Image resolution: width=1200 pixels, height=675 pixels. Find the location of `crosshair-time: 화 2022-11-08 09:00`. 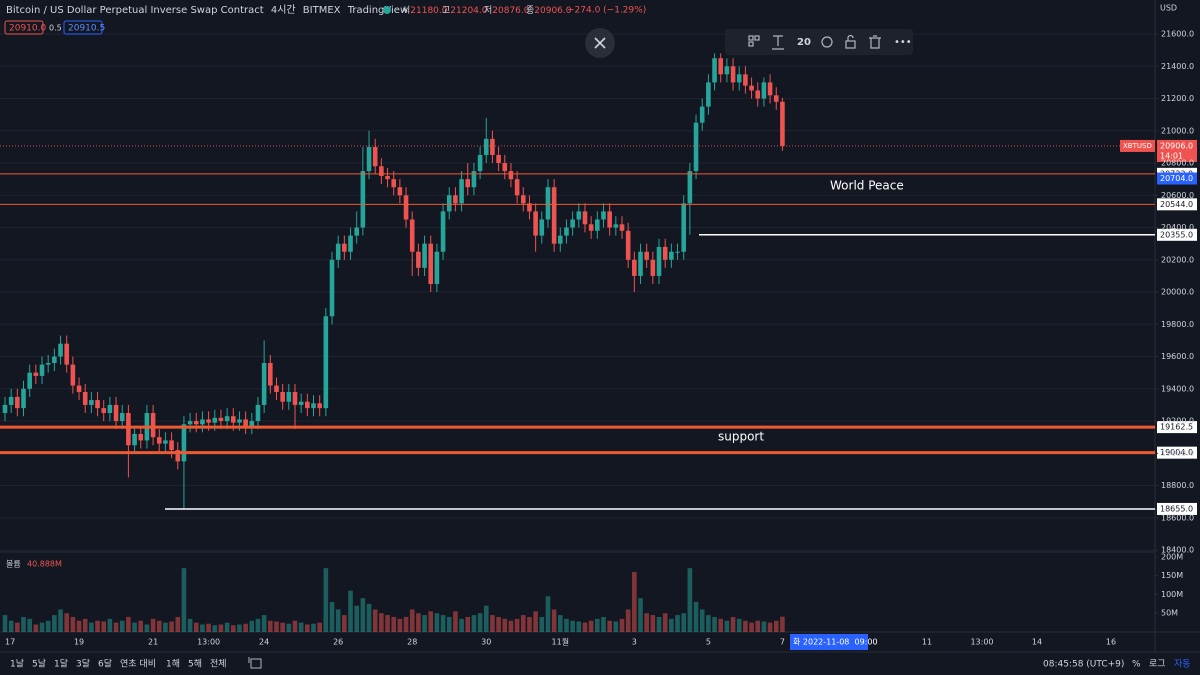

crosshair-time: 화 2022-11-08 09:00 is located at coordinates (835, 642).